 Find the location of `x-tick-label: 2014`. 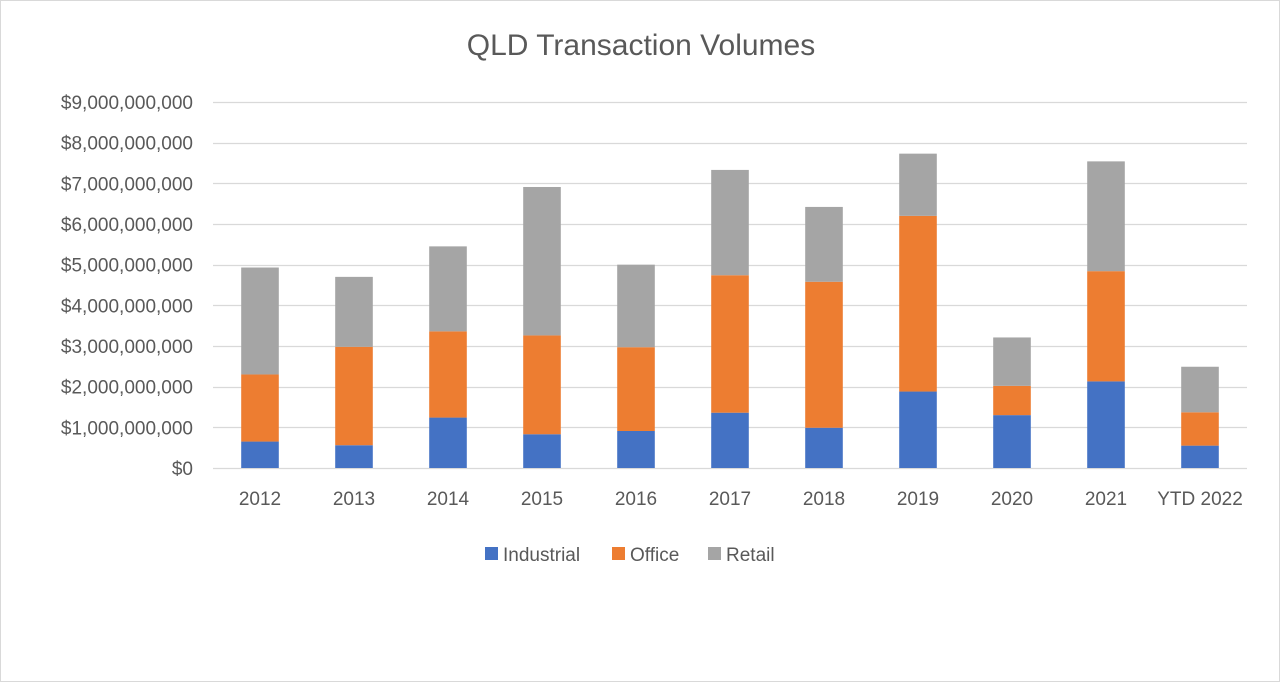

x-tick-label: 2014 is located at coordinates (448, 499).